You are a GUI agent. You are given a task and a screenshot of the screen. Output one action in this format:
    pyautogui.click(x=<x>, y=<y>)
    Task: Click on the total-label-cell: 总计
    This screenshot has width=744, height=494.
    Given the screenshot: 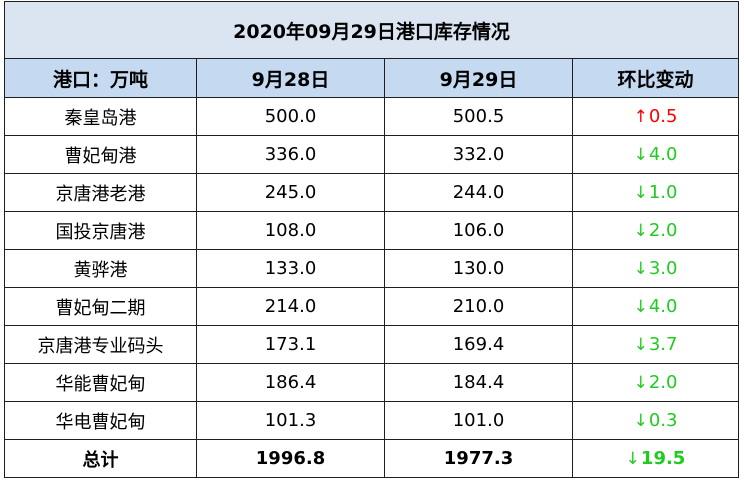 What is the action you would take?
    pyautogui.click(x=100, y=458)
    